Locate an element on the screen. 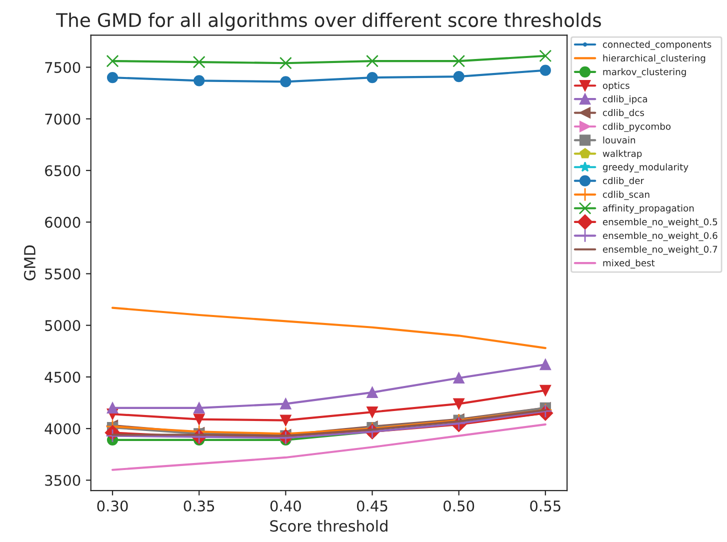 The width and height of the screenshot is (727, 542). legend-label: mixed_best is located at coordinates (629, 263).